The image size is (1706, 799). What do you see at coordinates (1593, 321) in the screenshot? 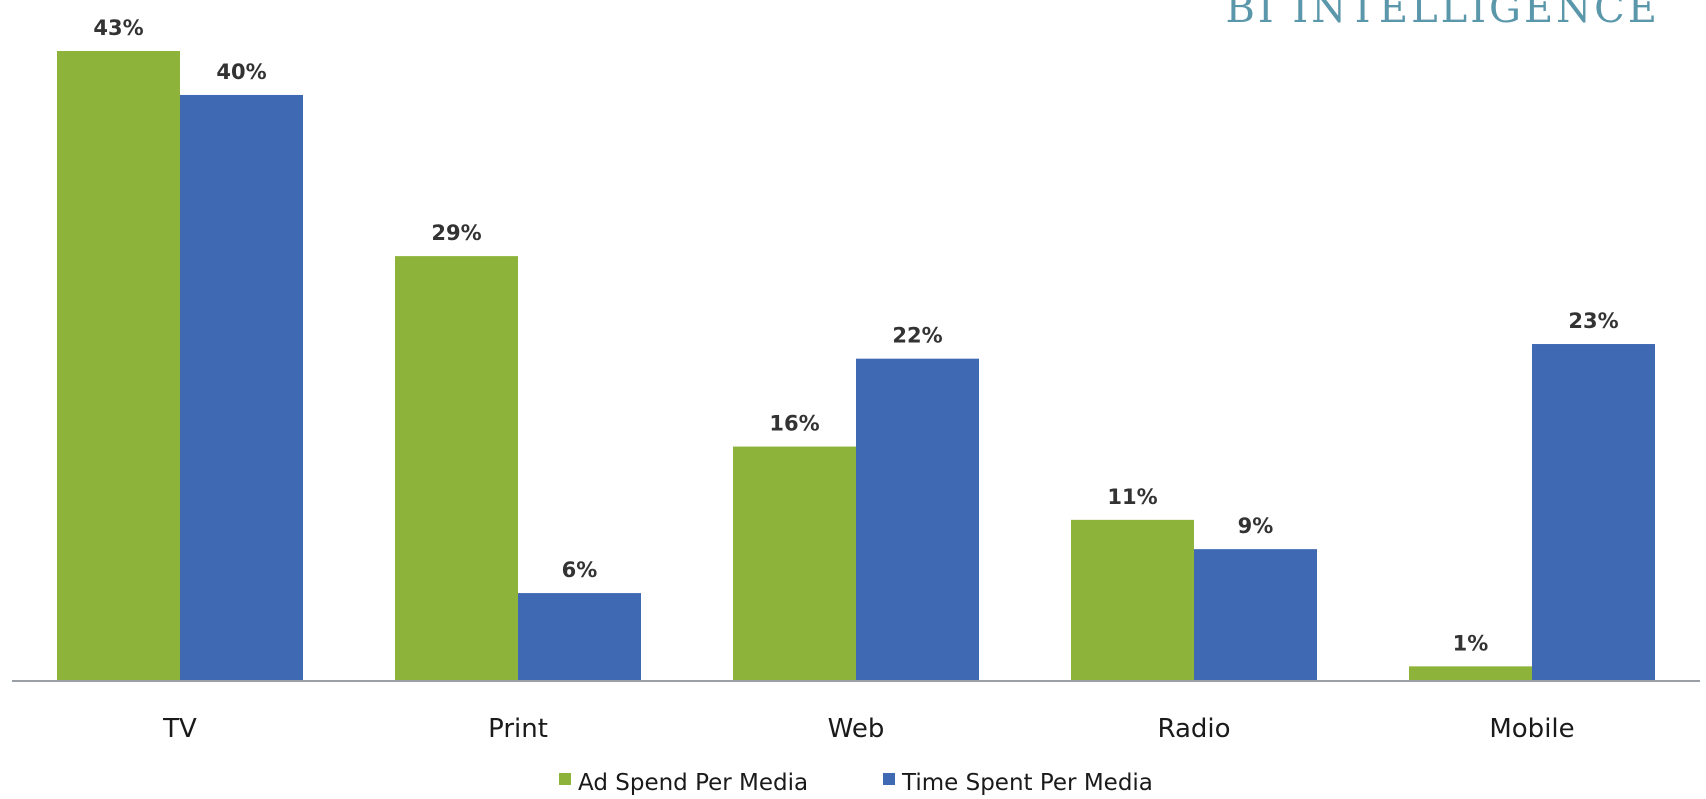
I see `data-label: 23%` at bounding box center [1593, 321].